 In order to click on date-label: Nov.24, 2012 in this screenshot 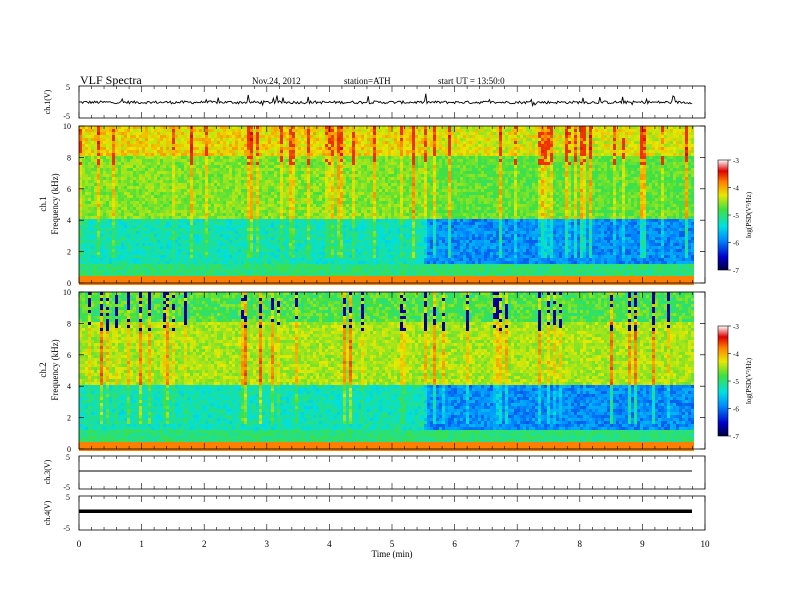, I will do `click(276, 81)`.